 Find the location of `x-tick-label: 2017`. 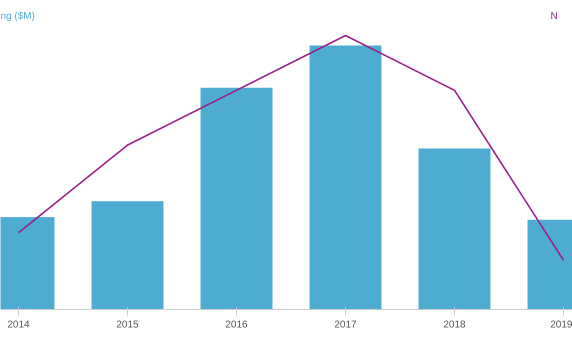

x-tick-label: 2017 is located at coordinates (346, 325).